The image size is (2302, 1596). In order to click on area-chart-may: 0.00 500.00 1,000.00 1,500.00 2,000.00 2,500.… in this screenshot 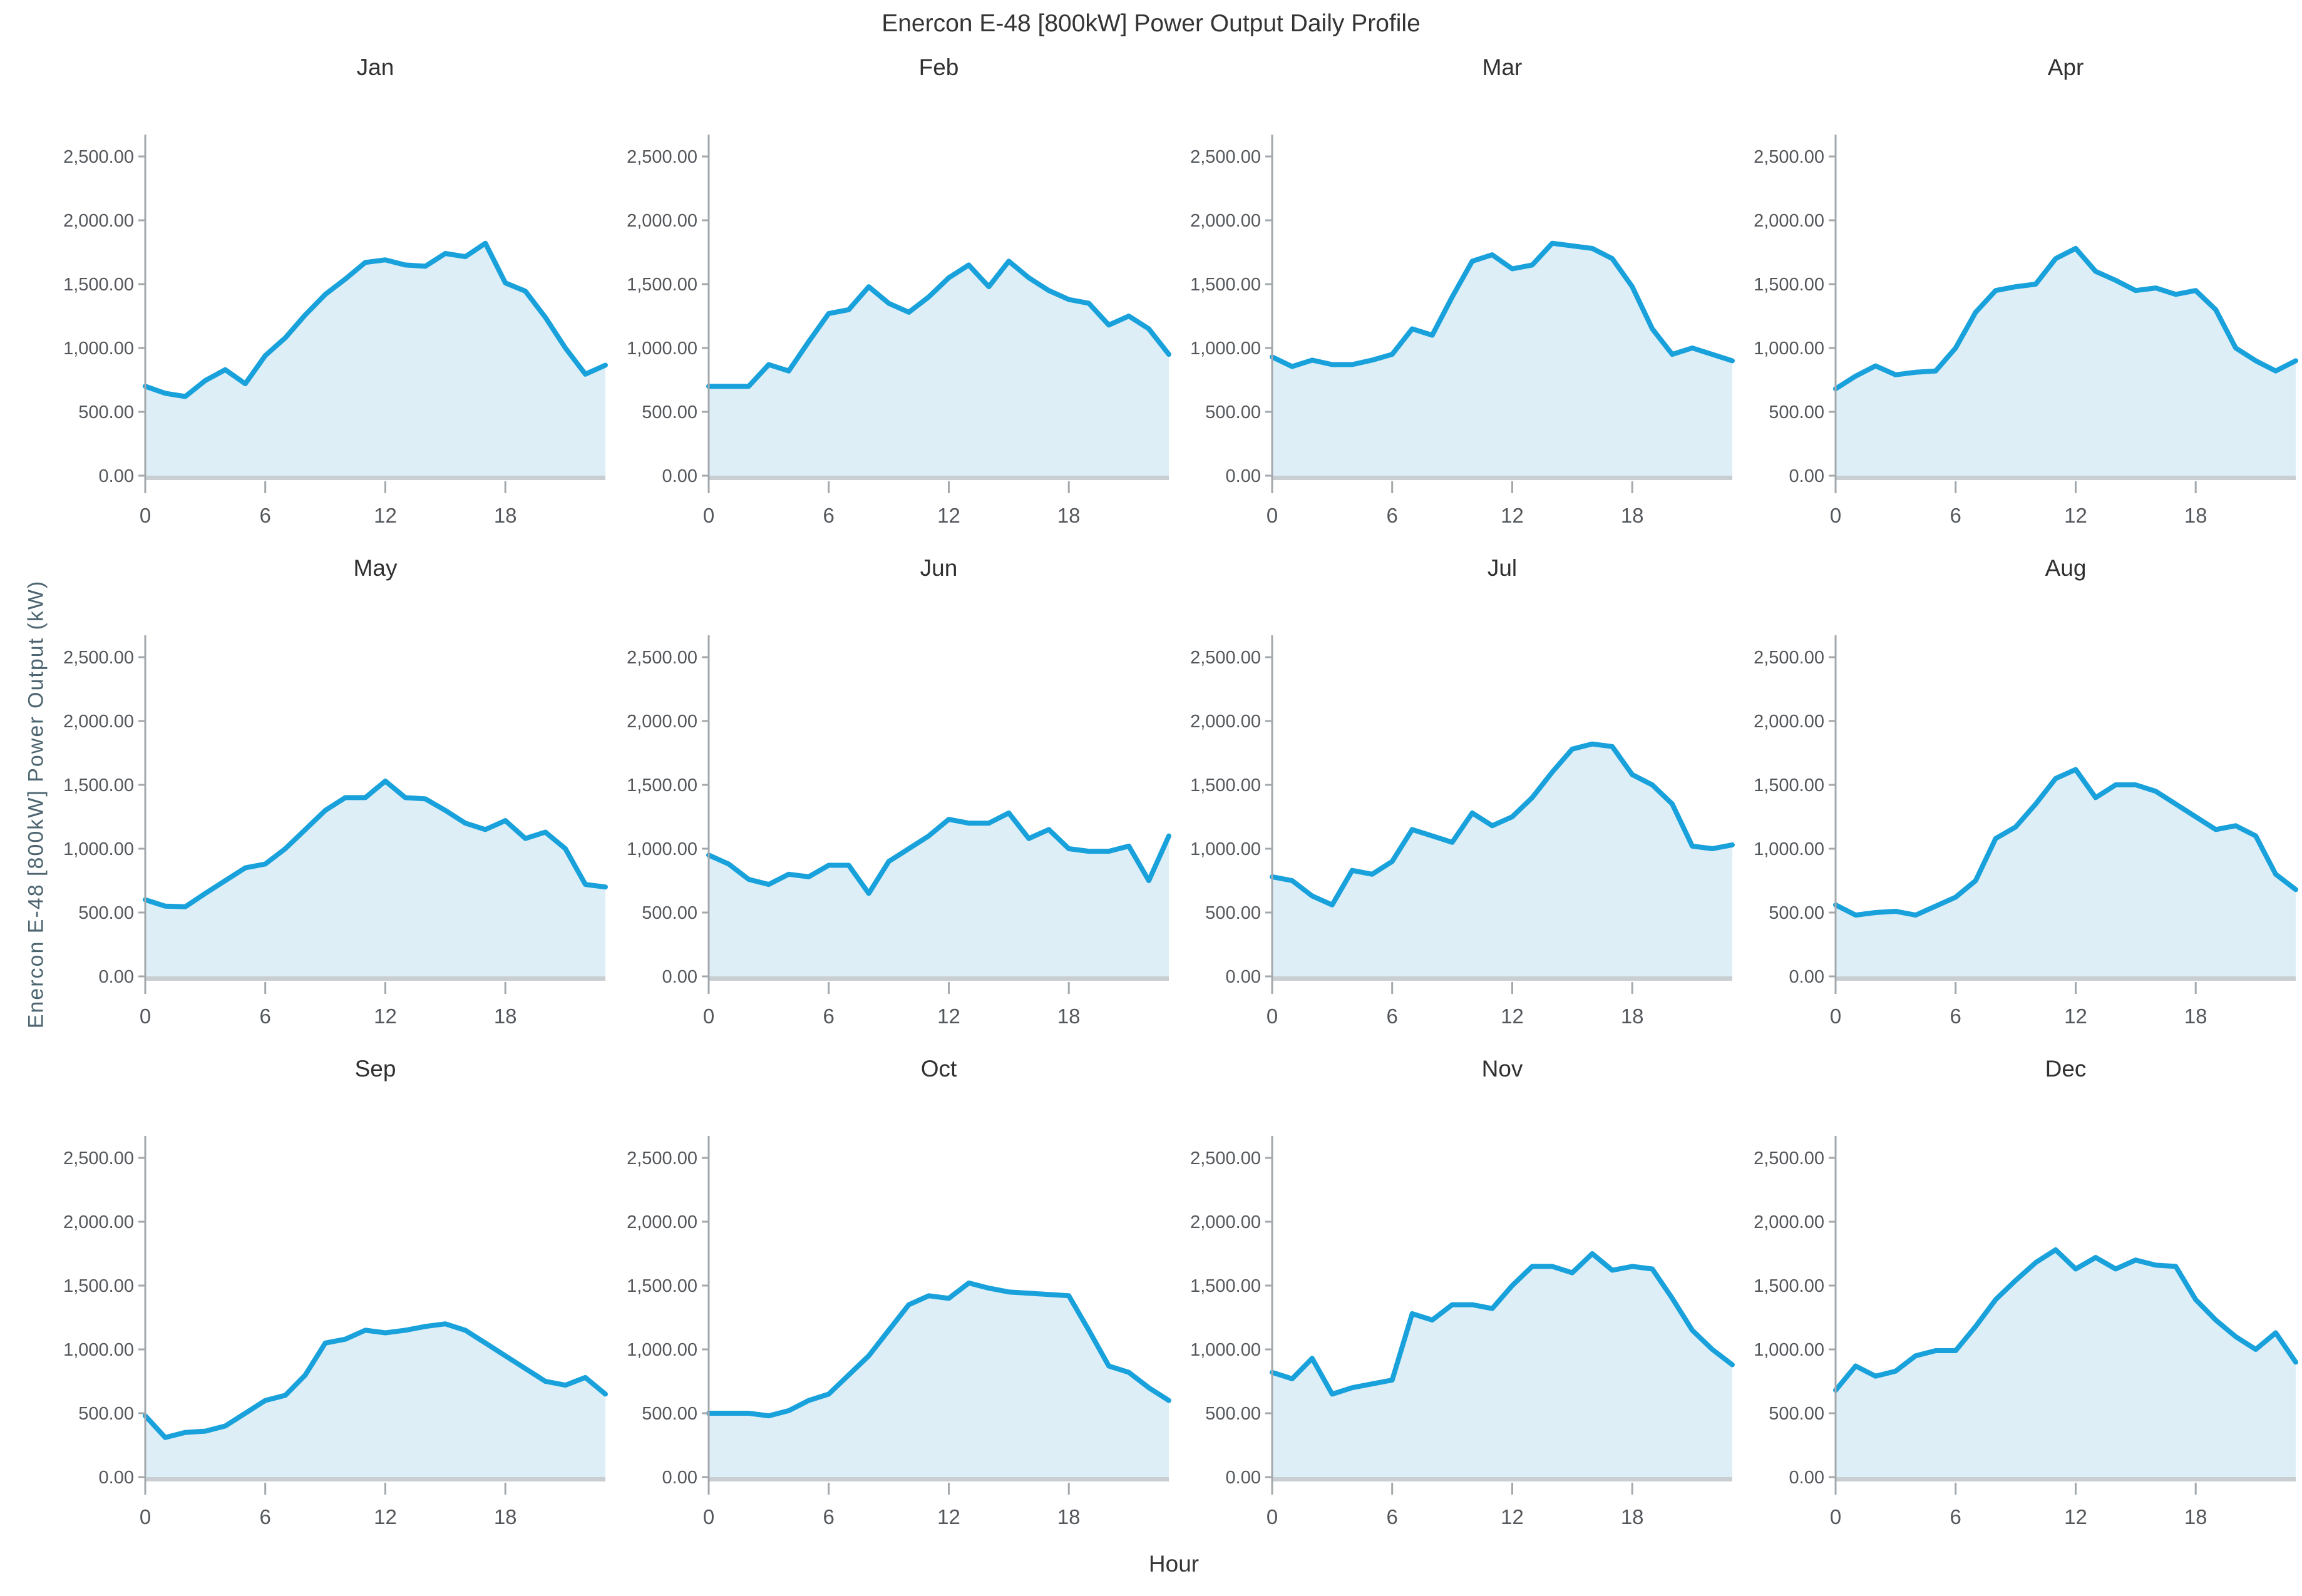, I will do `click(336, 831)`.